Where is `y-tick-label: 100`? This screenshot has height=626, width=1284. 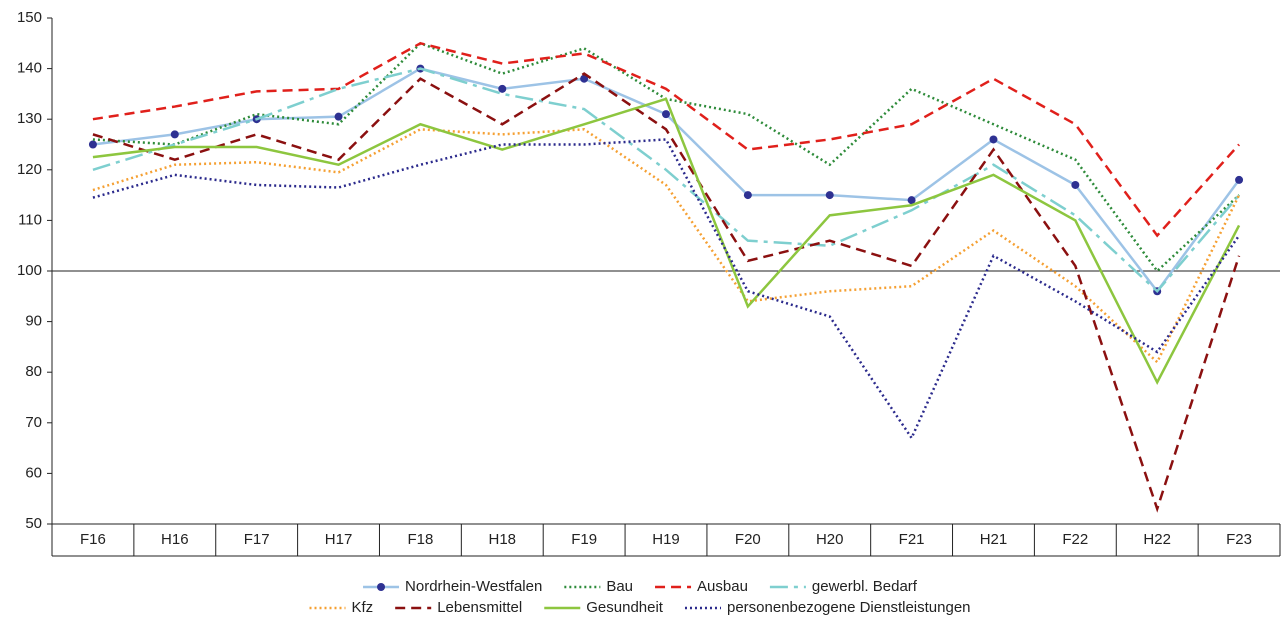
y-tick-label: 100 is located at coordinates (29, 270).